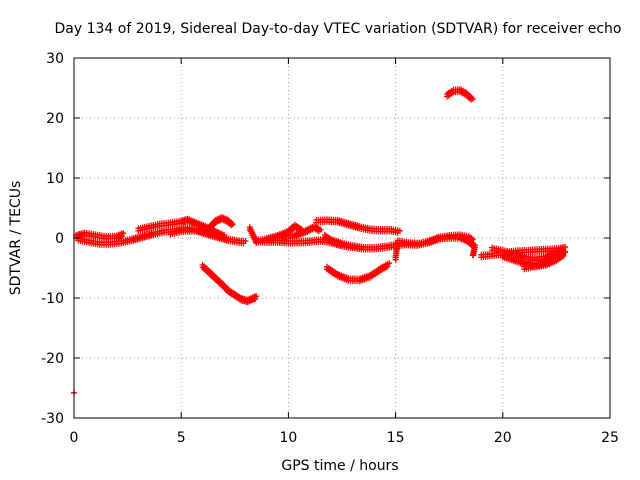  What do you see at coordinates (55, 59) in the screenshot?
I see `y-tick-label: 30` at bounding box center [55, 59].